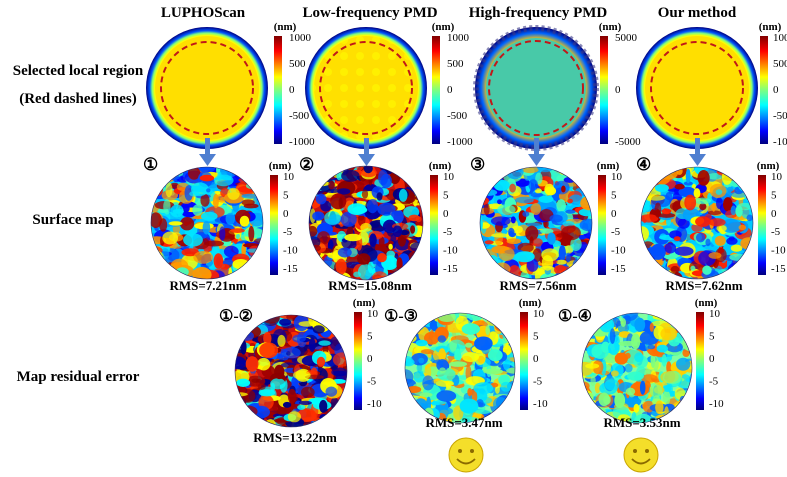 The height and width of the screenshot is (477, 787). Describe the element at coordinates (477, 164) in the screenshot. I see `marker-3: ③` at that location.